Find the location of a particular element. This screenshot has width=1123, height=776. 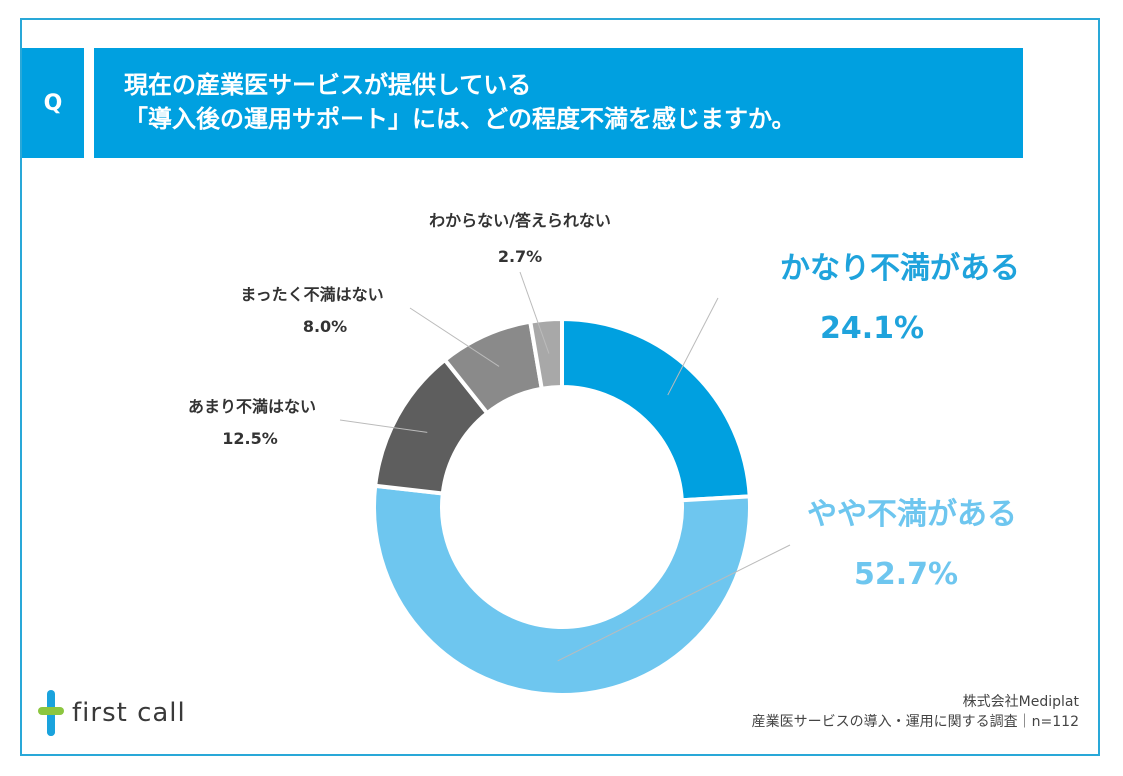

slice-value-1: 24.1% is located at coordinates (872, 328).